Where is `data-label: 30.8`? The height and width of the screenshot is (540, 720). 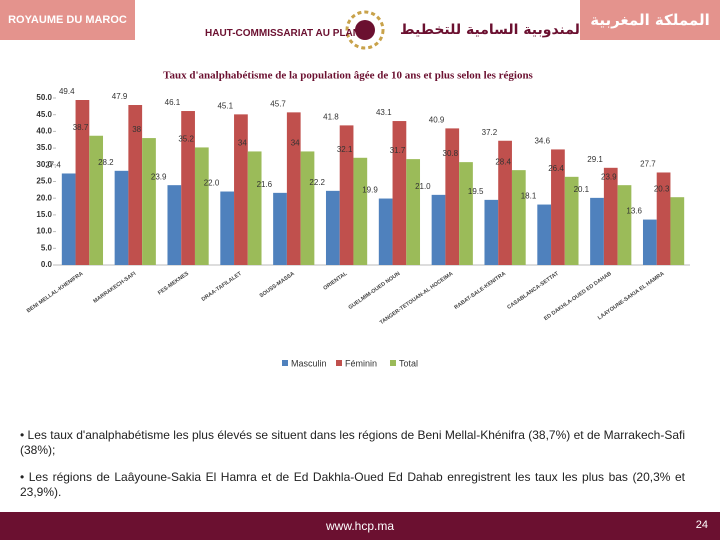 data-label: 30.8 is located at coordinates (451, 153).